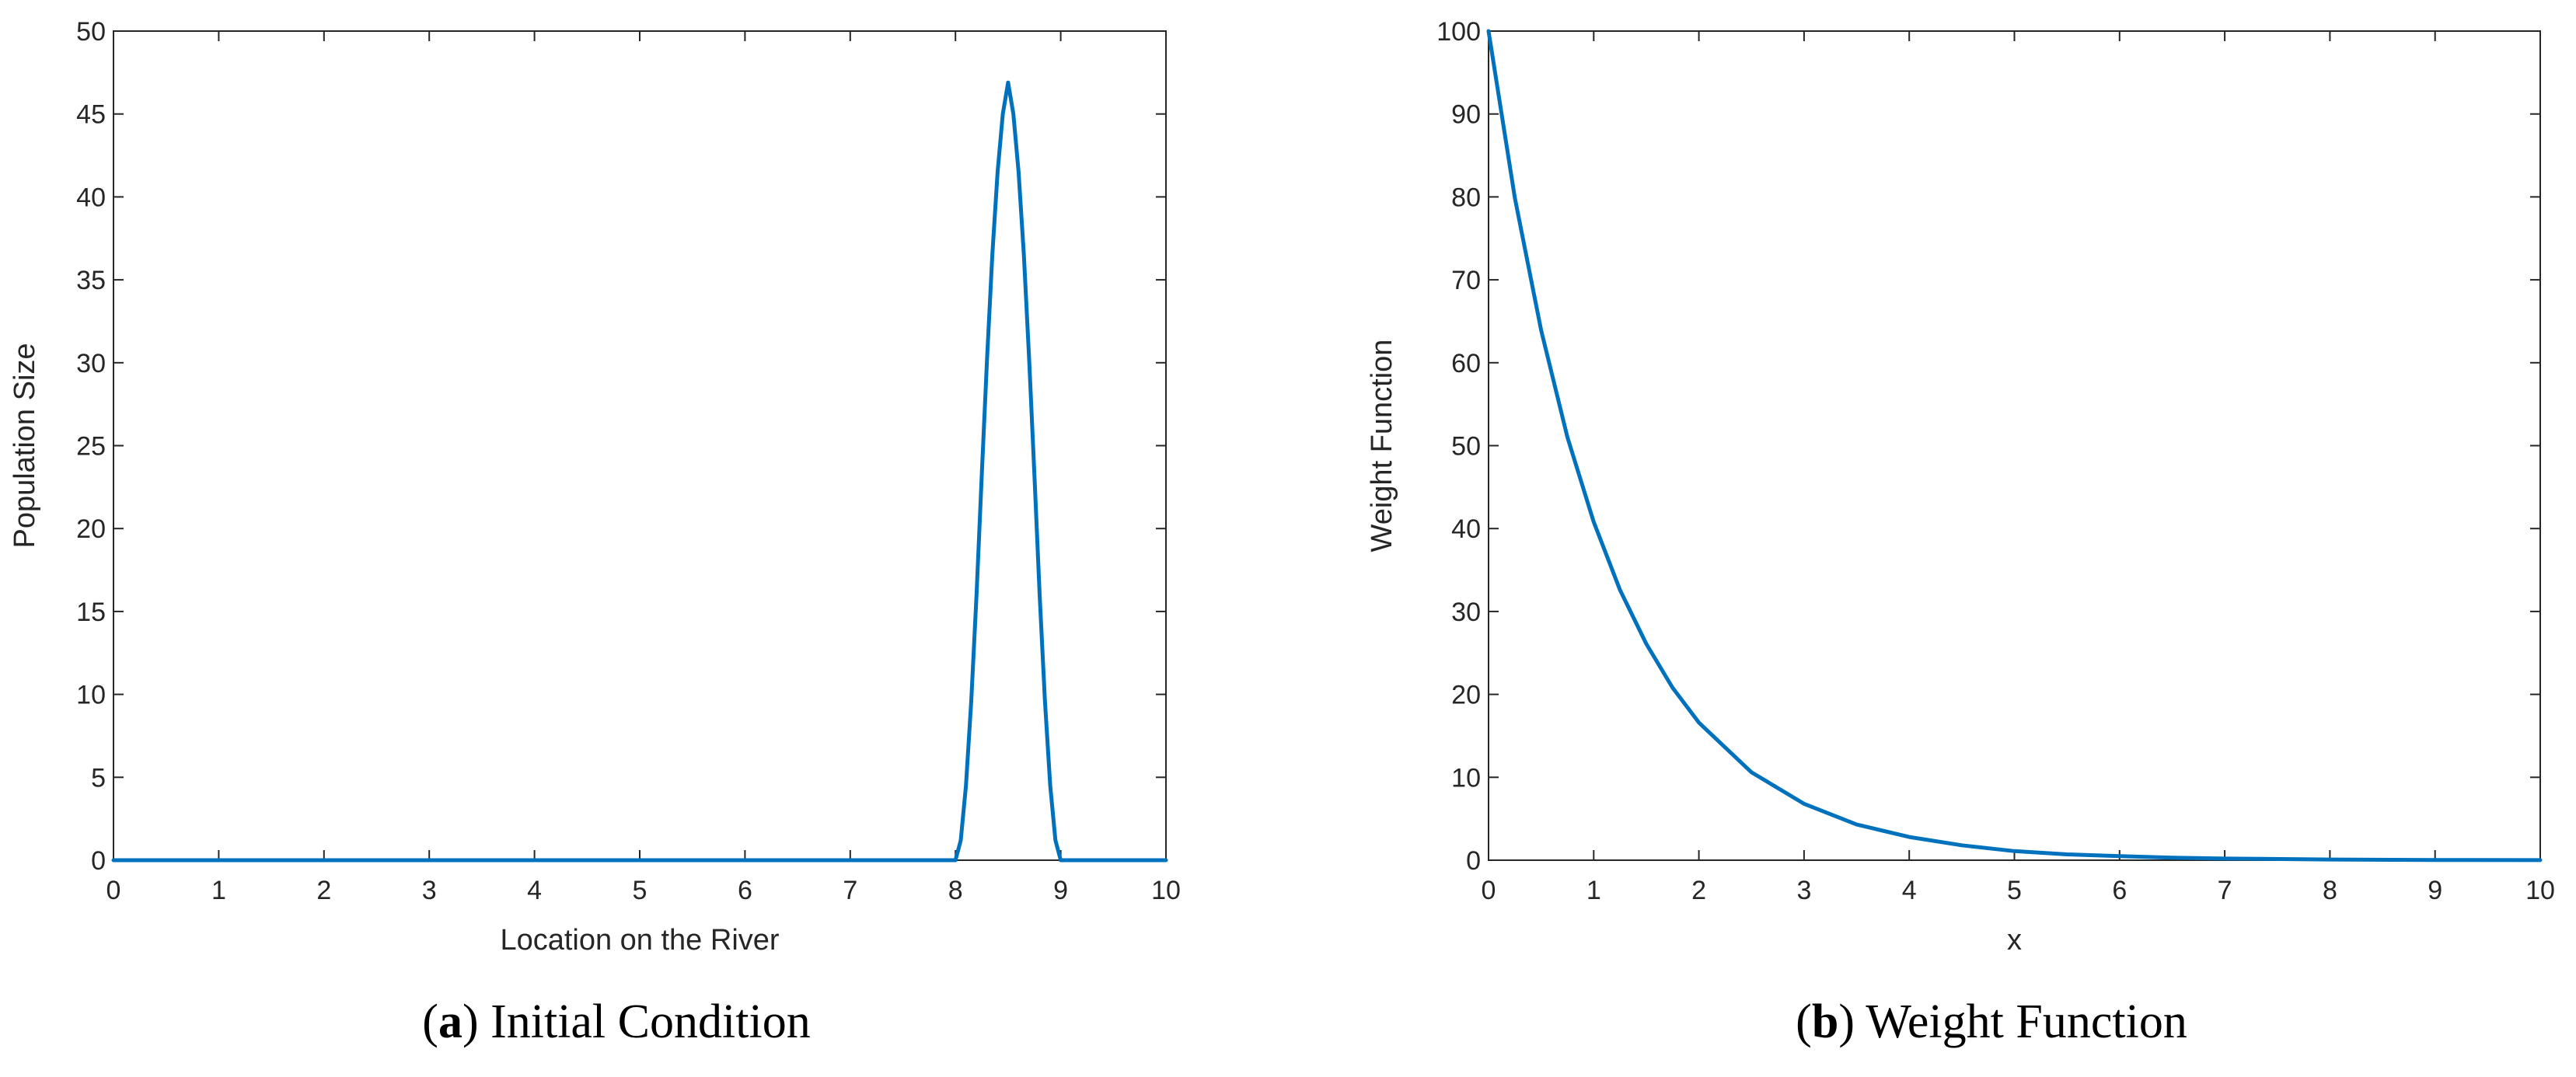 Image resolution: width=2576 pixels, height=1077 pixels. Describe the element at coordinates (650, 1022) in the screenshot. I see `chart-a-caption-text: Initial Condition` at that location.